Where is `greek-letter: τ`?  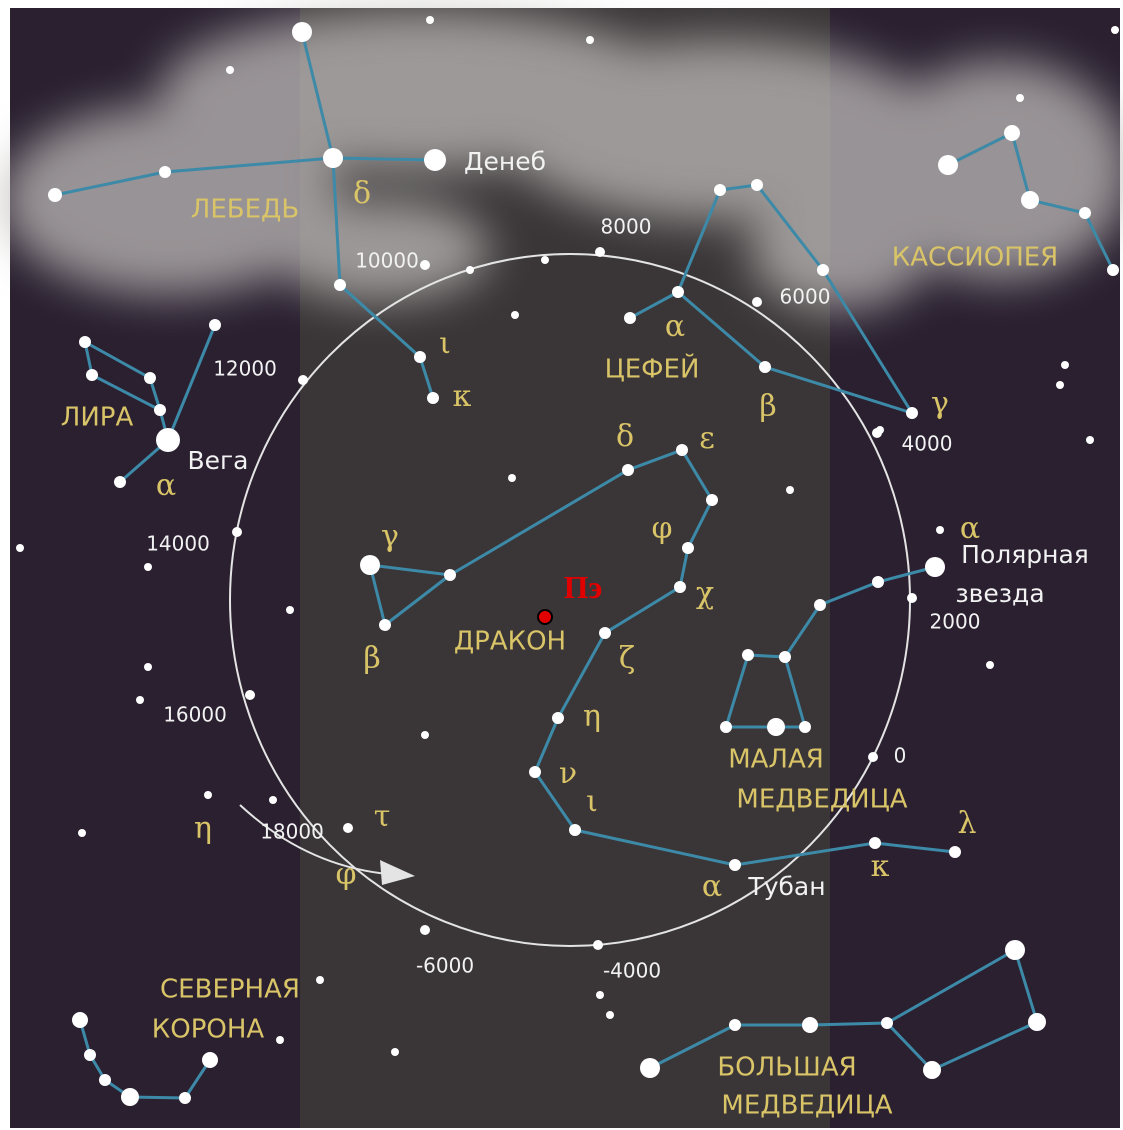
greek-letter: τ is located at coordinates (382, 816).